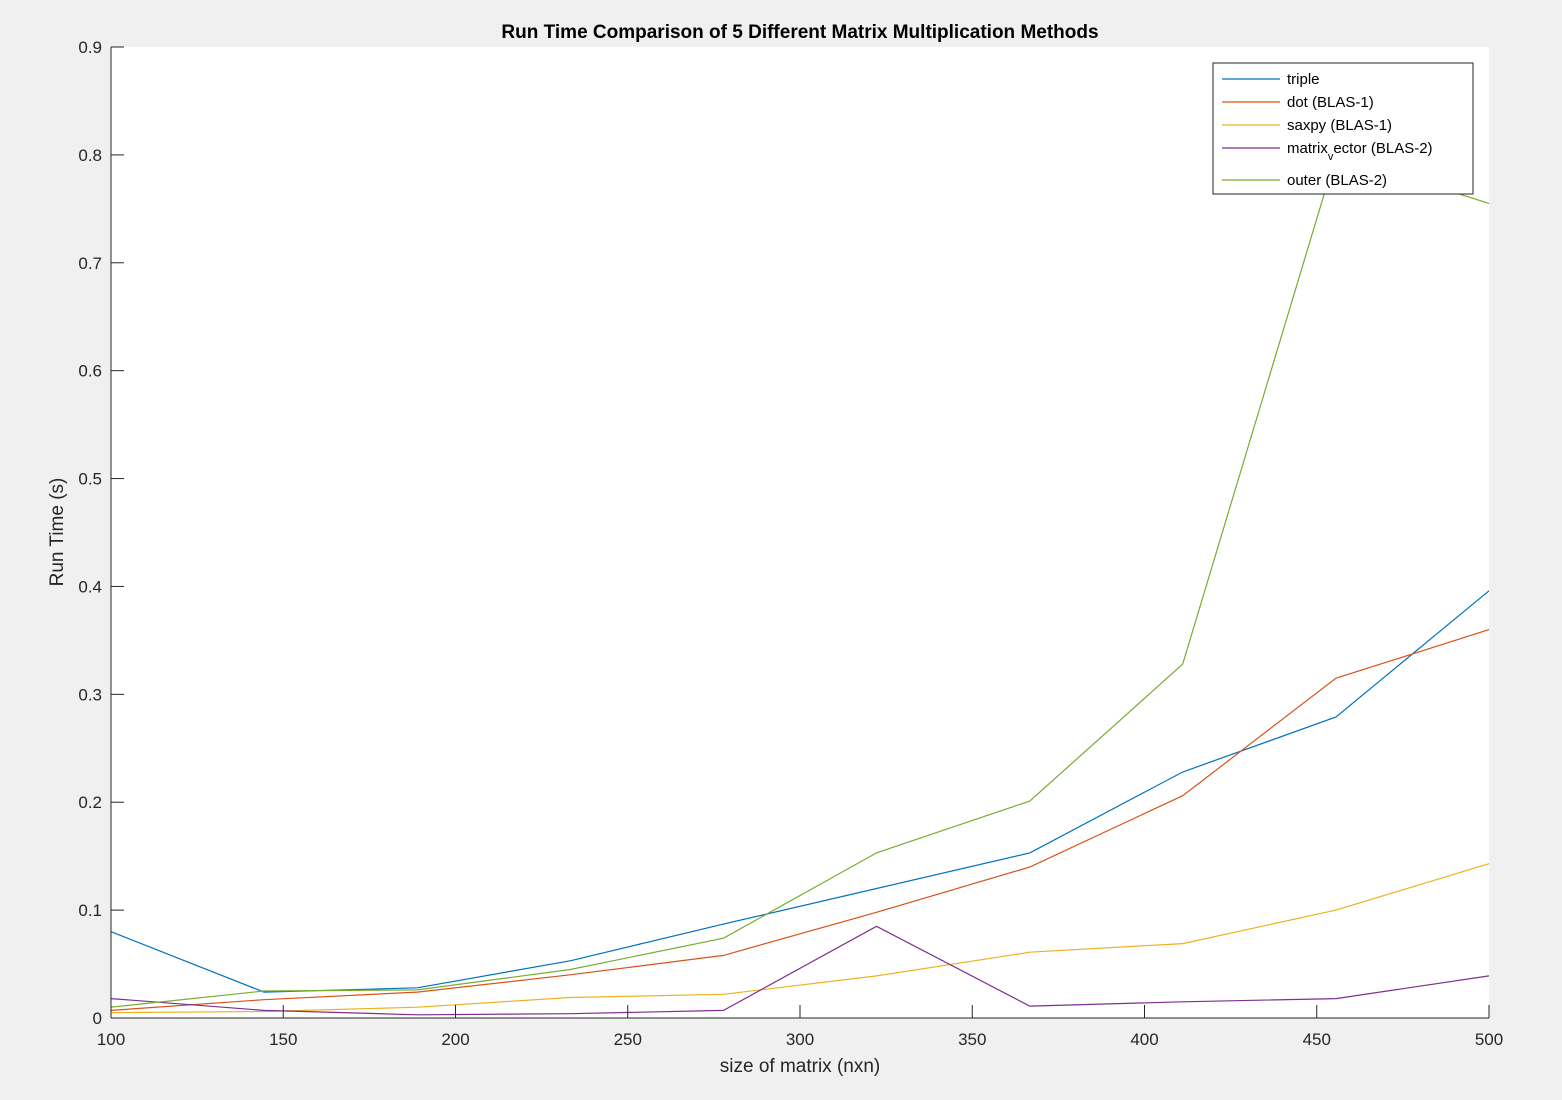  What do you see at coordinates (1317, 1039) in the screenshot?
I see `x-tick-label: 450` at bounding box center [1317, 1039].